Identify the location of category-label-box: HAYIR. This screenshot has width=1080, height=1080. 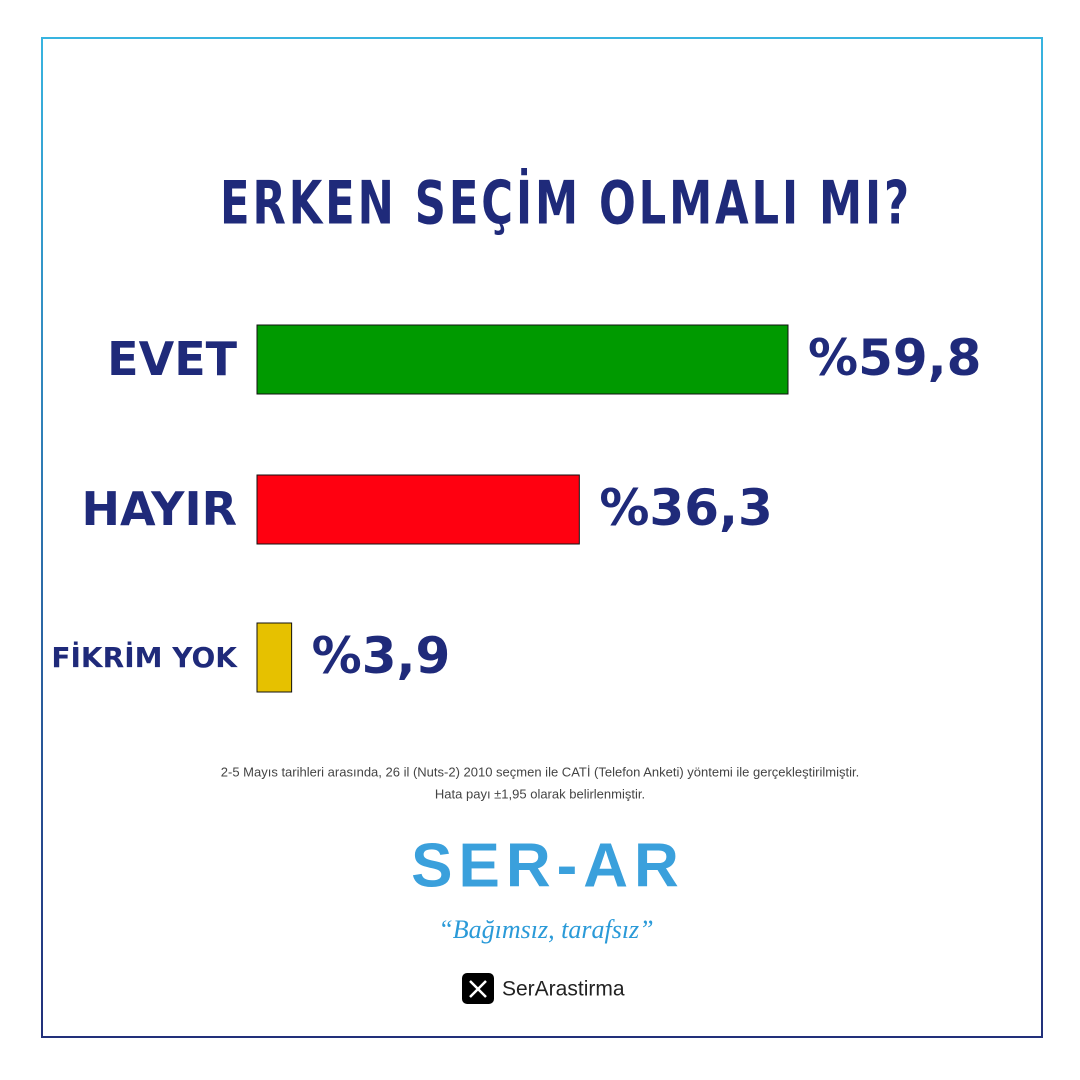
(159, 509).